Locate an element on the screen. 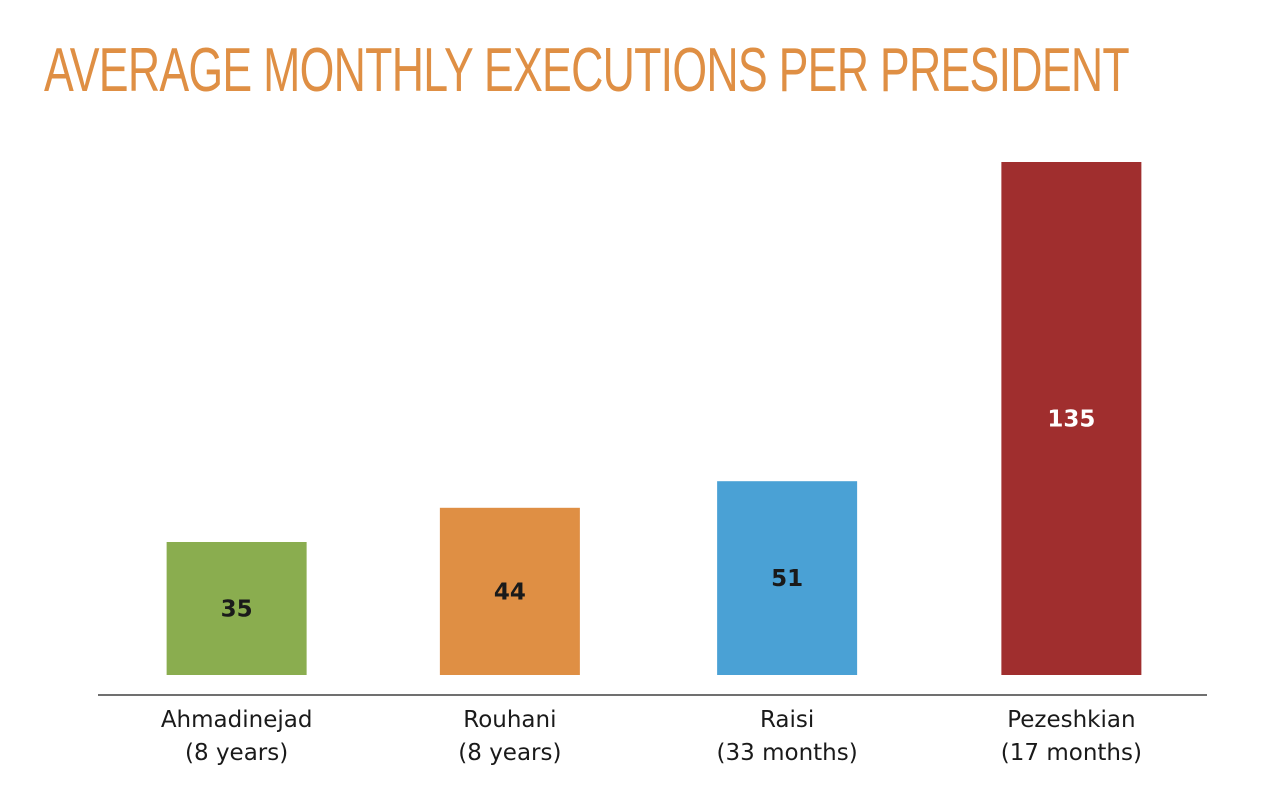  value-label: 135 is located at coordinates (1071, 420).